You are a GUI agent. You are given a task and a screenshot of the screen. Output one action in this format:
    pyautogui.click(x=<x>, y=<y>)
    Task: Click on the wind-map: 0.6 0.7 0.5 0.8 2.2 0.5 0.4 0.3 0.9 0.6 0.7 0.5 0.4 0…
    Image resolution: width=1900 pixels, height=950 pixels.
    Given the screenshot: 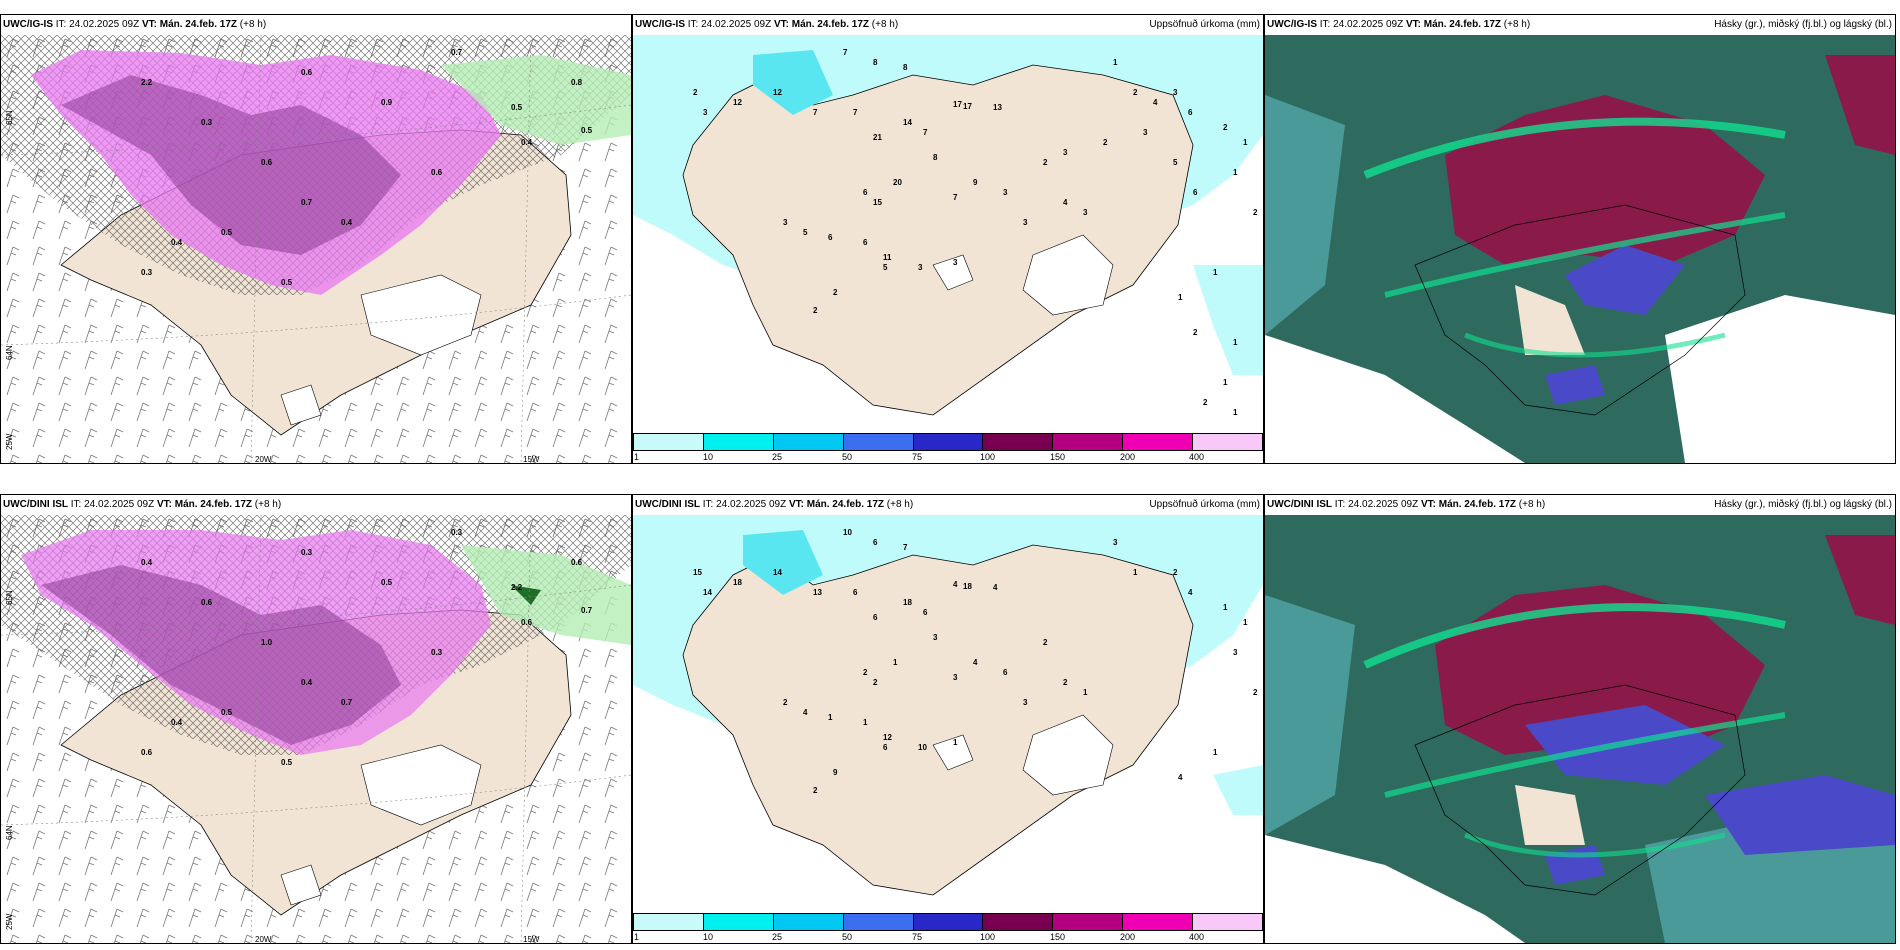 What is the action you would take?
    pyautogui.click(x=316, y=249)
    